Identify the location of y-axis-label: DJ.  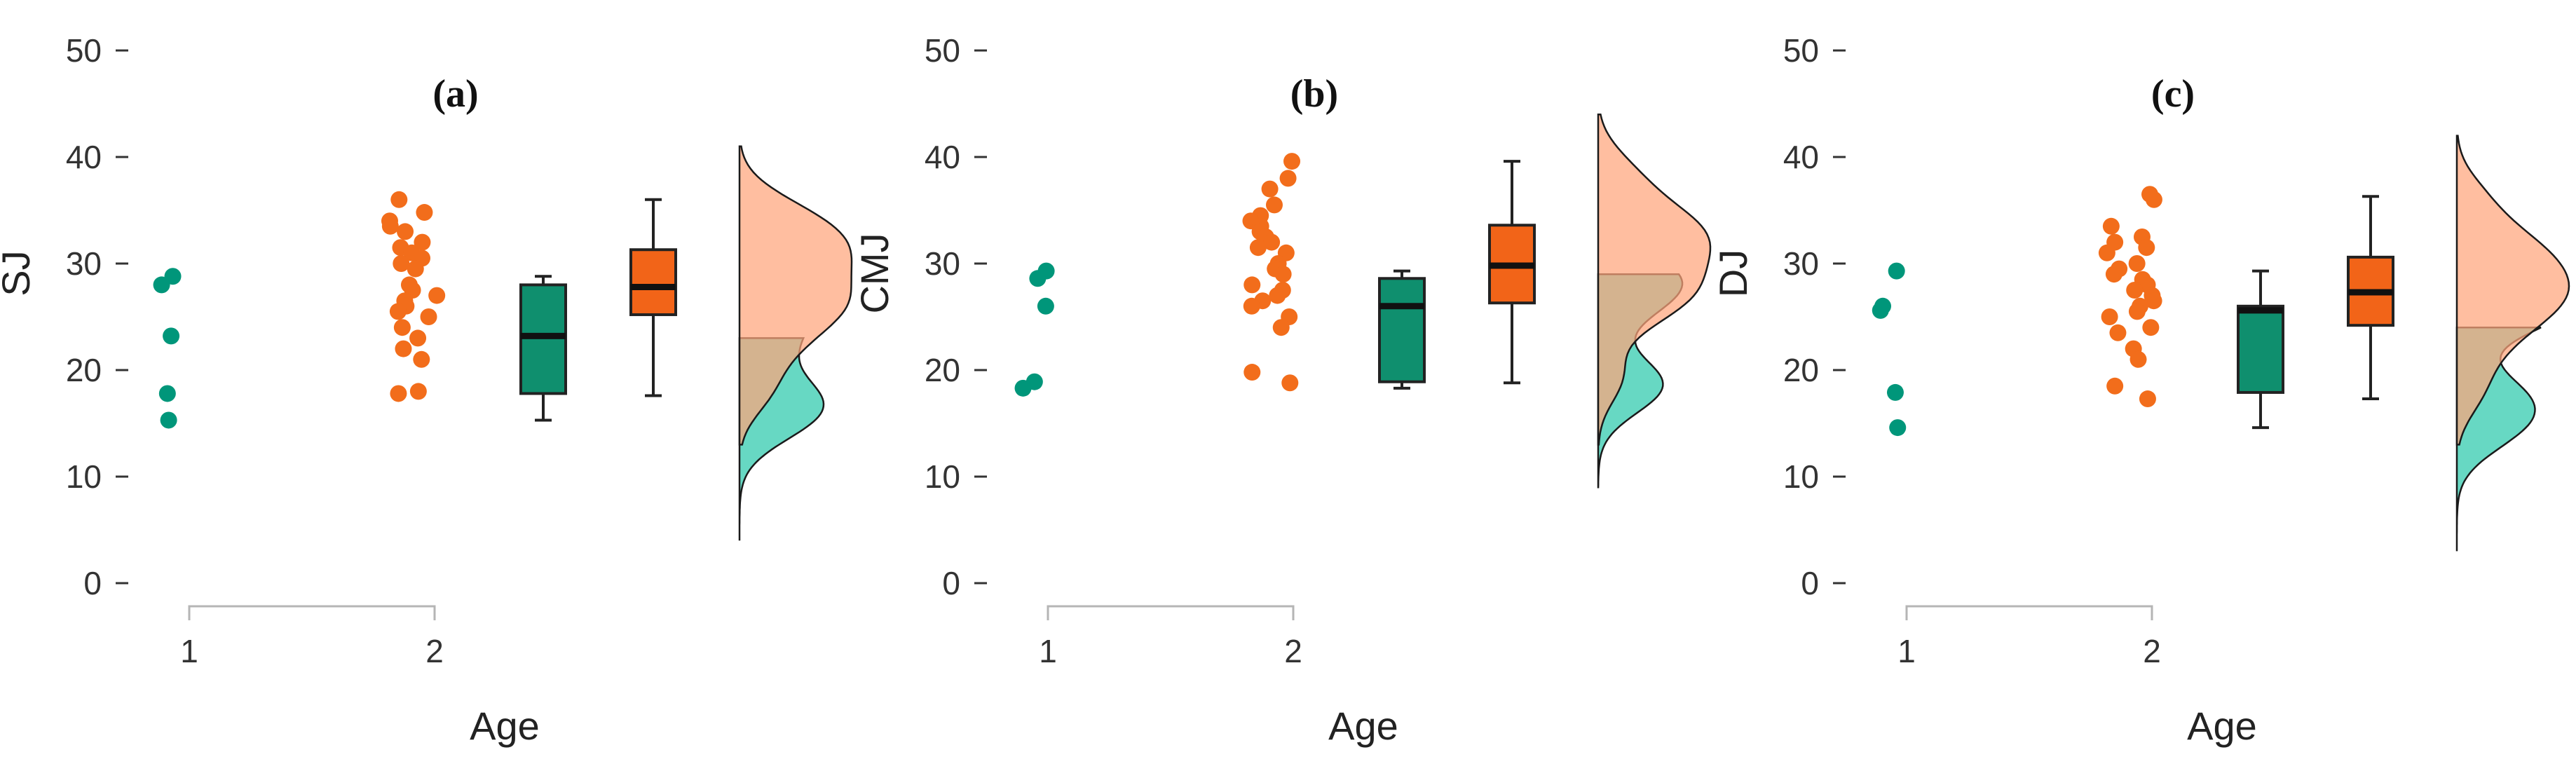
(1733, 273).